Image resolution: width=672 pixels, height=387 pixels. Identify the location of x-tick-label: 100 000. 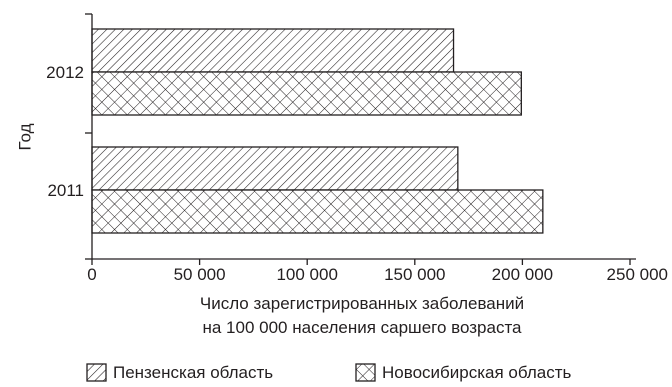
(306, 274).